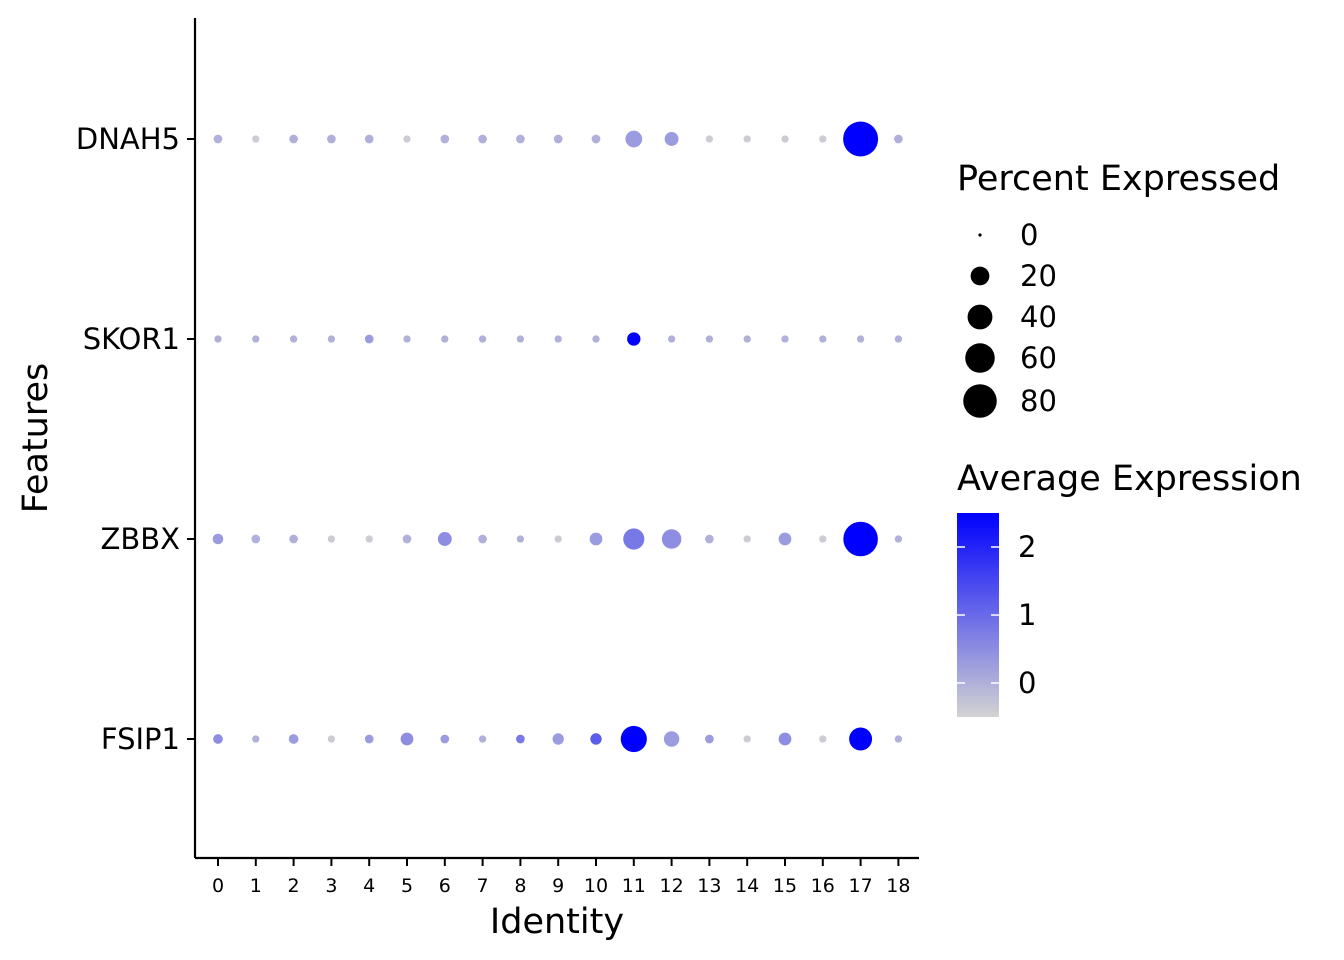  I want to click on y-ticks: DNAH5 SKOR1 ZBBX FSIP1, so click(135, 439).